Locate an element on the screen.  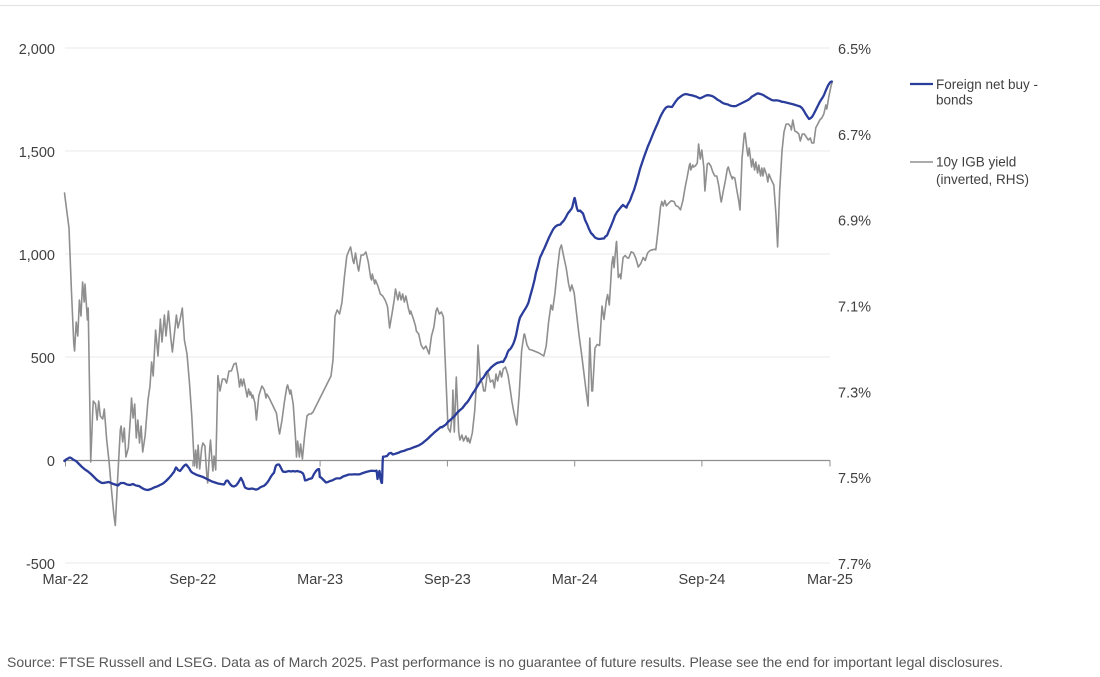
svg-text: 6.5% is located at coordinates (854, 50).